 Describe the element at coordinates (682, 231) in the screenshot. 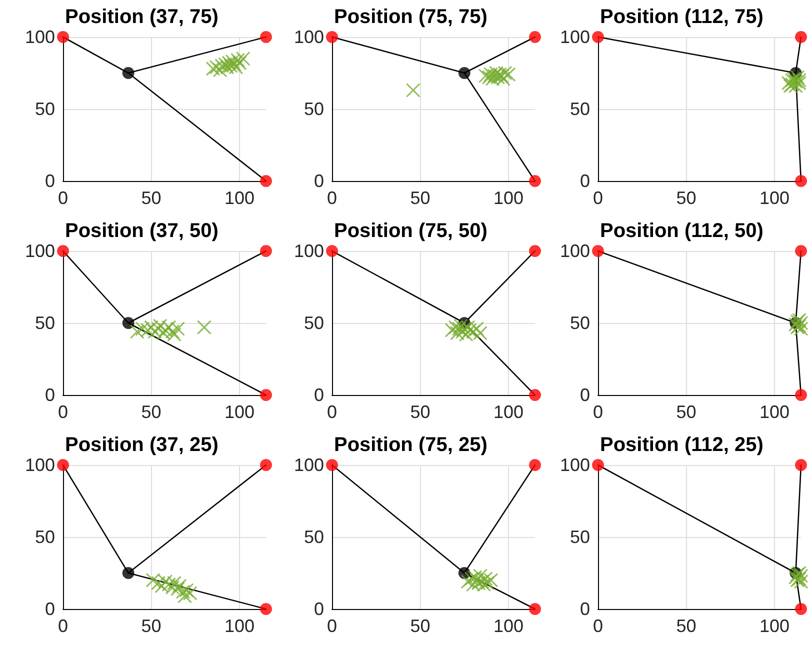

I see `chart-title: Position (112, 50)` at that location.